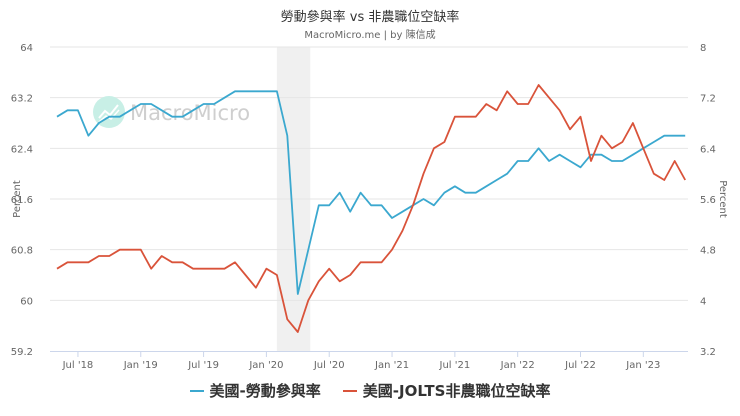 Image resolution: width=740 pixels, height=416 pixels. Describe the element at coordinates (708, 352) in the screenshot. I see `right-tick-label: 3.2` at that location.